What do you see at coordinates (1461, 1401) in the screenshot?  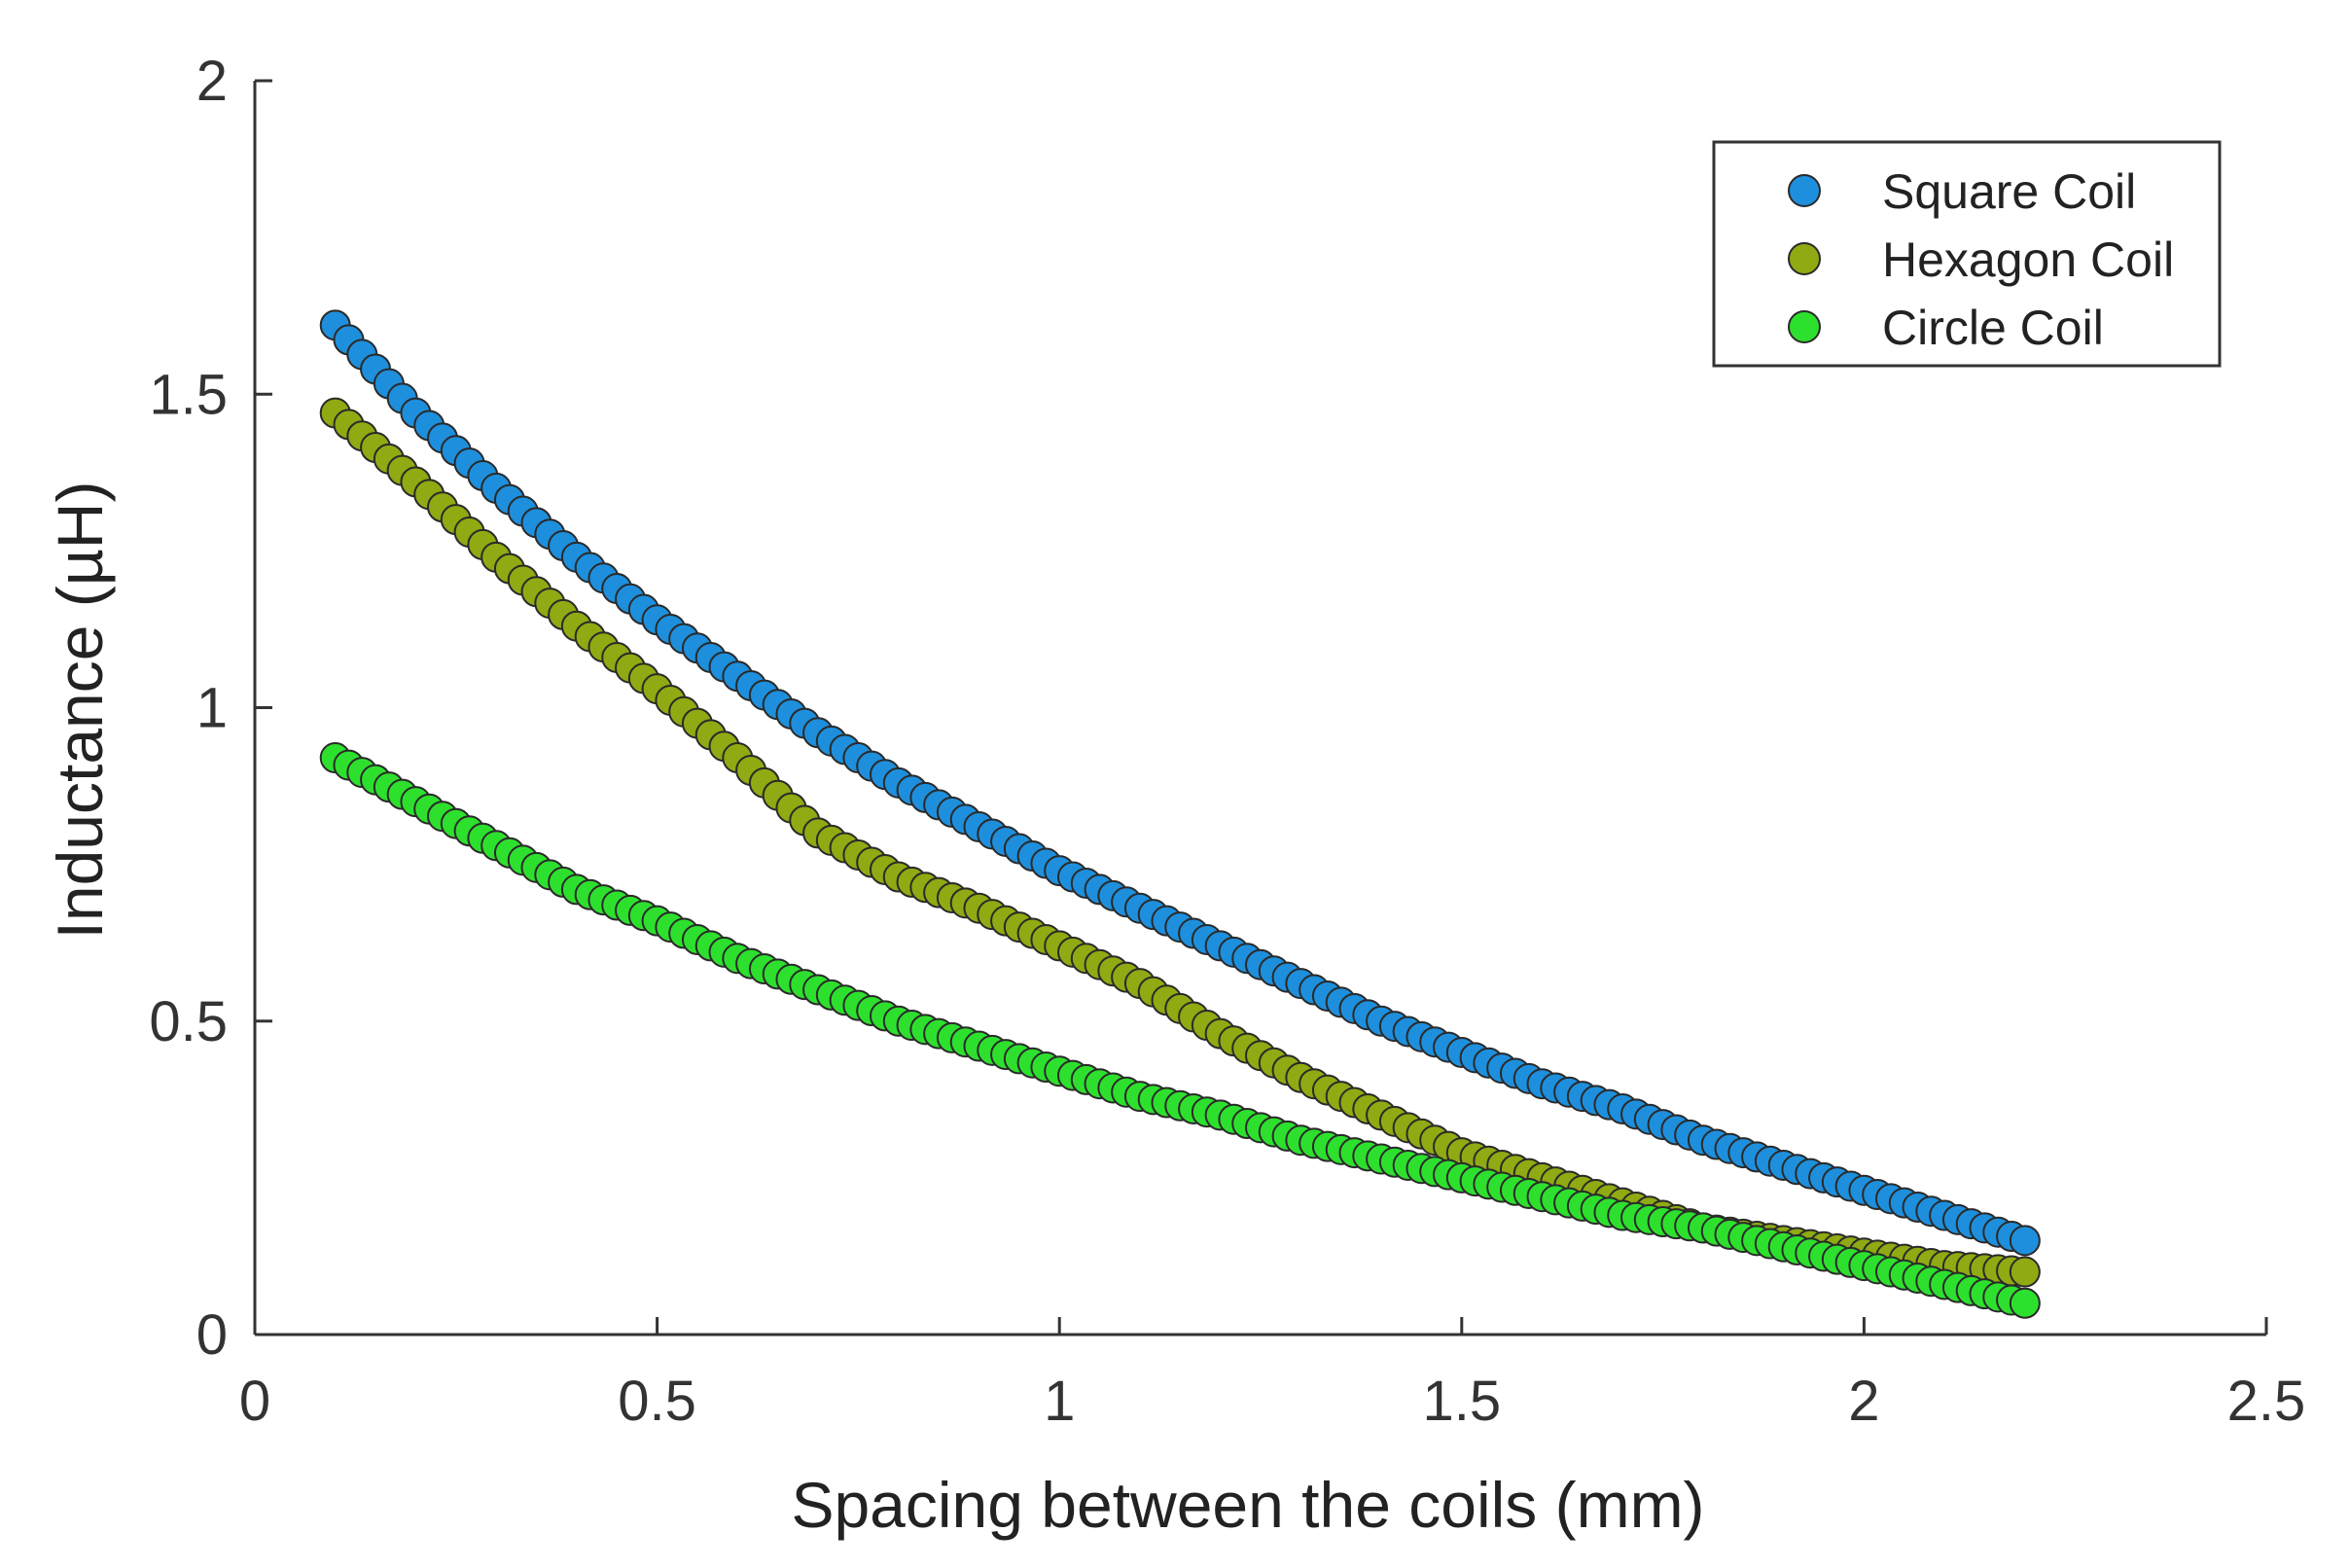 I see `x-tick-label: 1.5` at bounding box center [1461, 1401].